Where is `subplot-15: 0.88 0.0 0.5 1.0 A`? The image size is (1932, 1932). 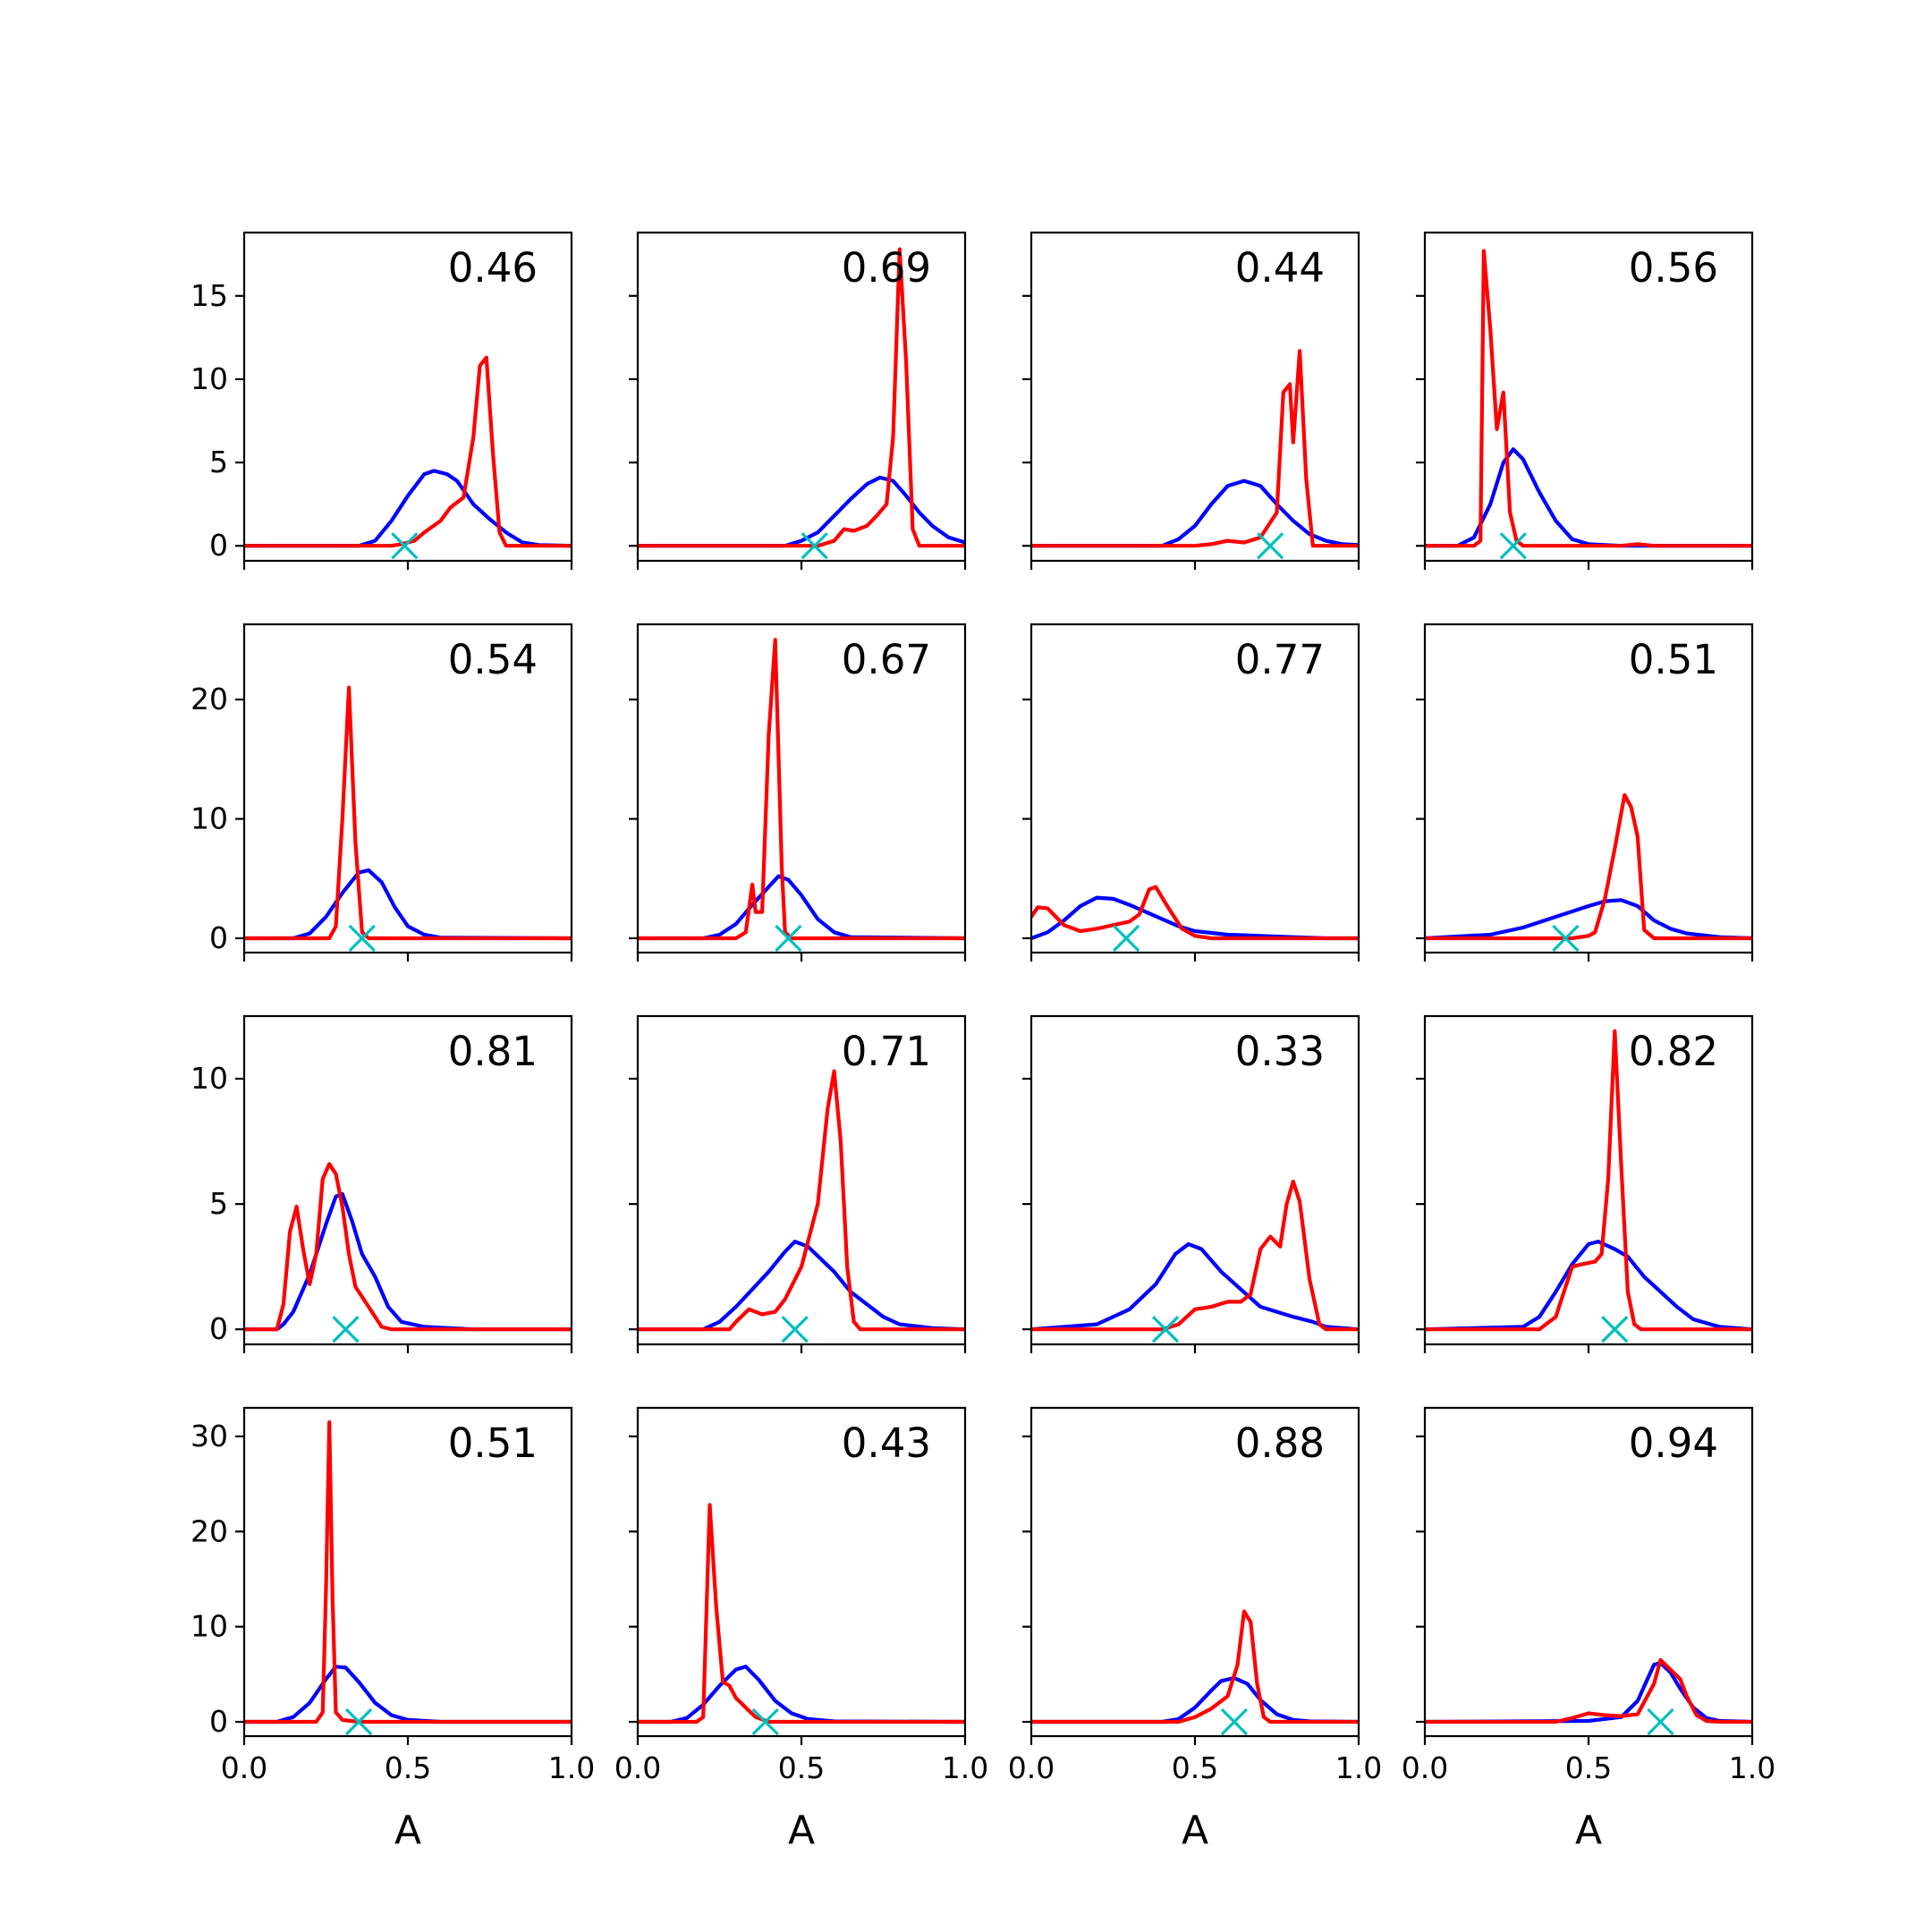
subplot-15: 0.88 0.0 0.5 1.0 A is located at coordinates (1195, 1629).